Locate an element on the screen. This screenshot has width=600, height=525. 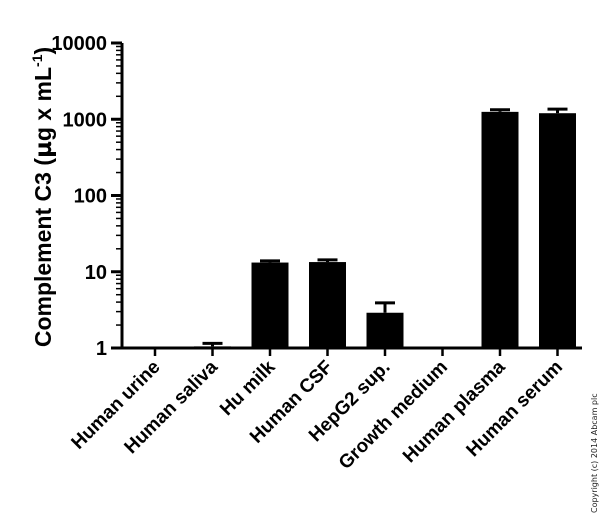
y-axis-title-sup: -1 is located at coordinates (37, 60).